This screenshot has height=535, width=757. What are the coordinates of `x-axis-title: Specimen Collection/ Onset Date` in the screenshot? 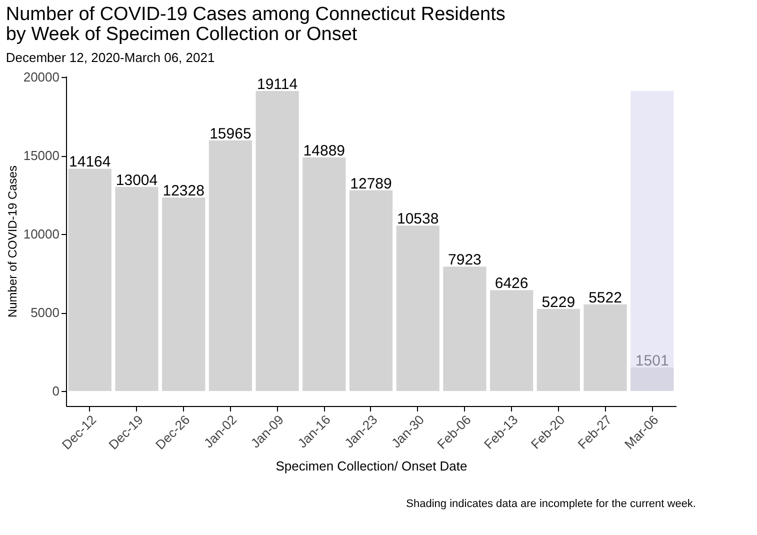 It's located at (372, 466).